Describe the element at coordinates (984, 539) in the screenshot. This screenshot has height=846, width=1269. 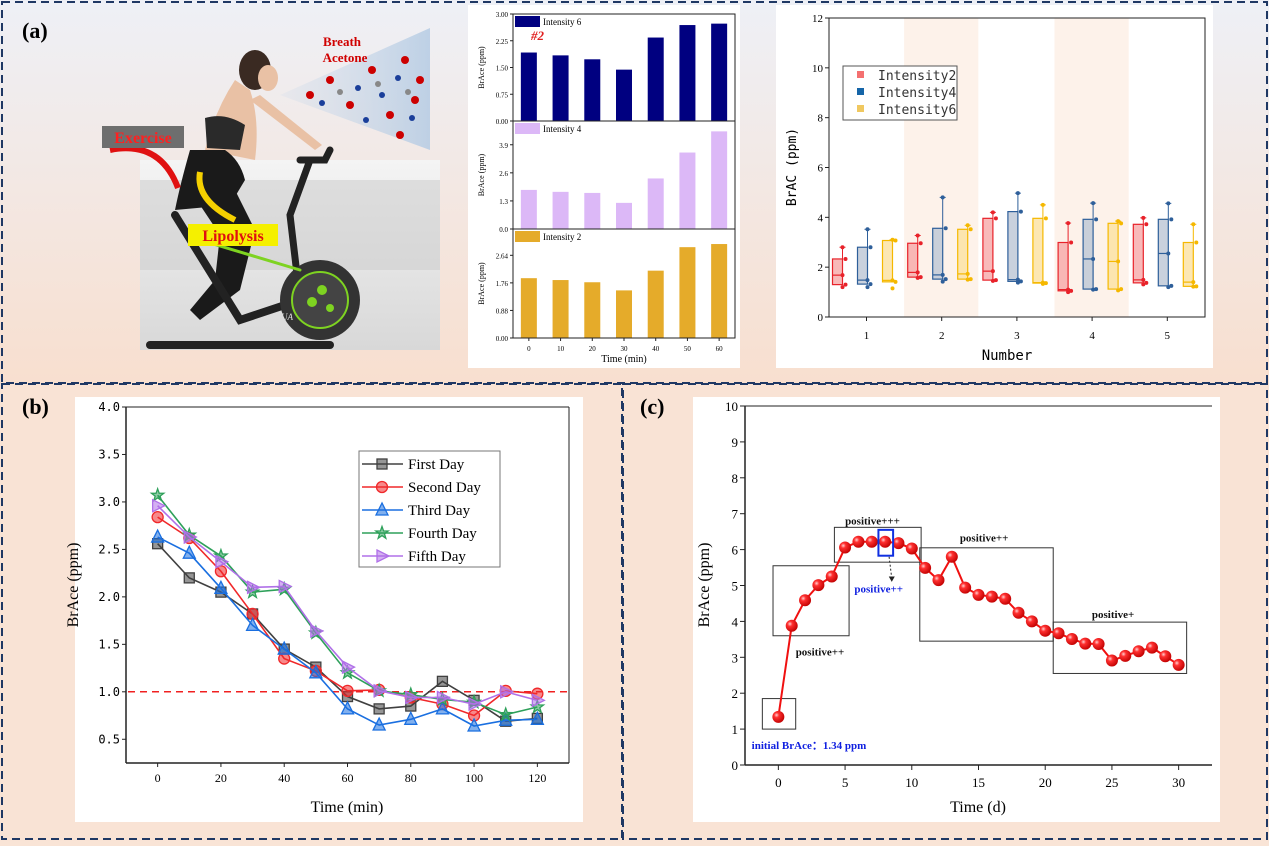
I see `decline-label: positive++` at that location.